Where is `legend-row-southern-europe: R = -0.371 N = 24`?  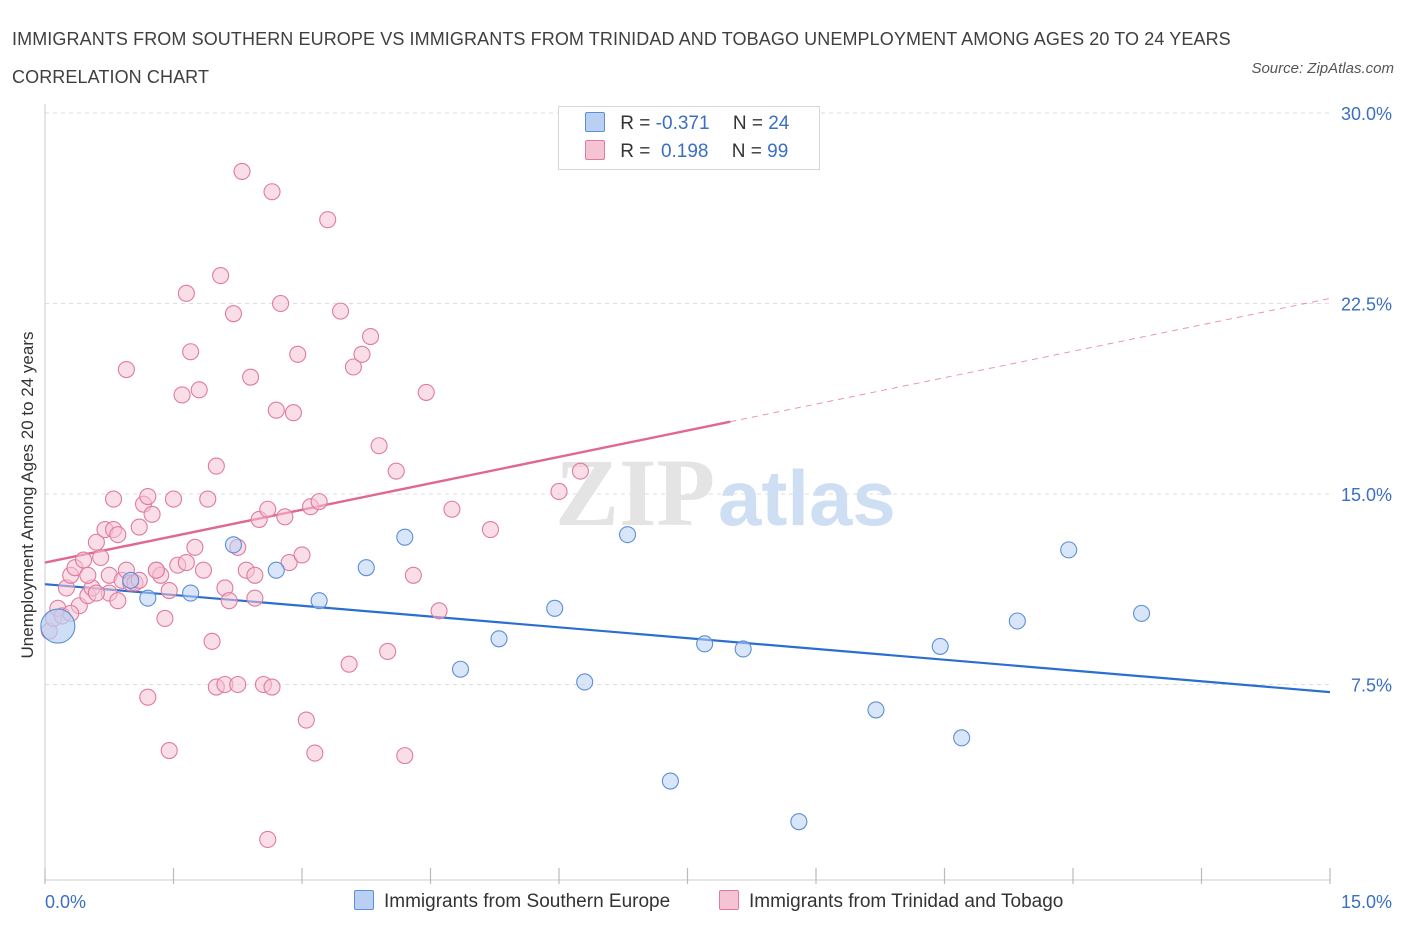
legend-row-southern-europe: R = -0.371 N = 24 is located at coordinates (687, 125).